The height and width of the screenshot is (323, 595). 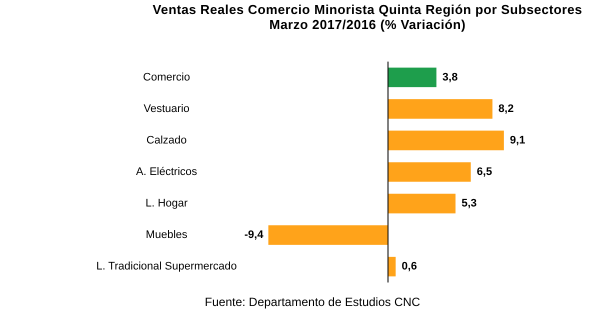 What do you see at coordinates (313, 302) in the screenshot?
I see `source-note: Fuente: Departamento de Estudios CNC` at bounding box center [313, 302].